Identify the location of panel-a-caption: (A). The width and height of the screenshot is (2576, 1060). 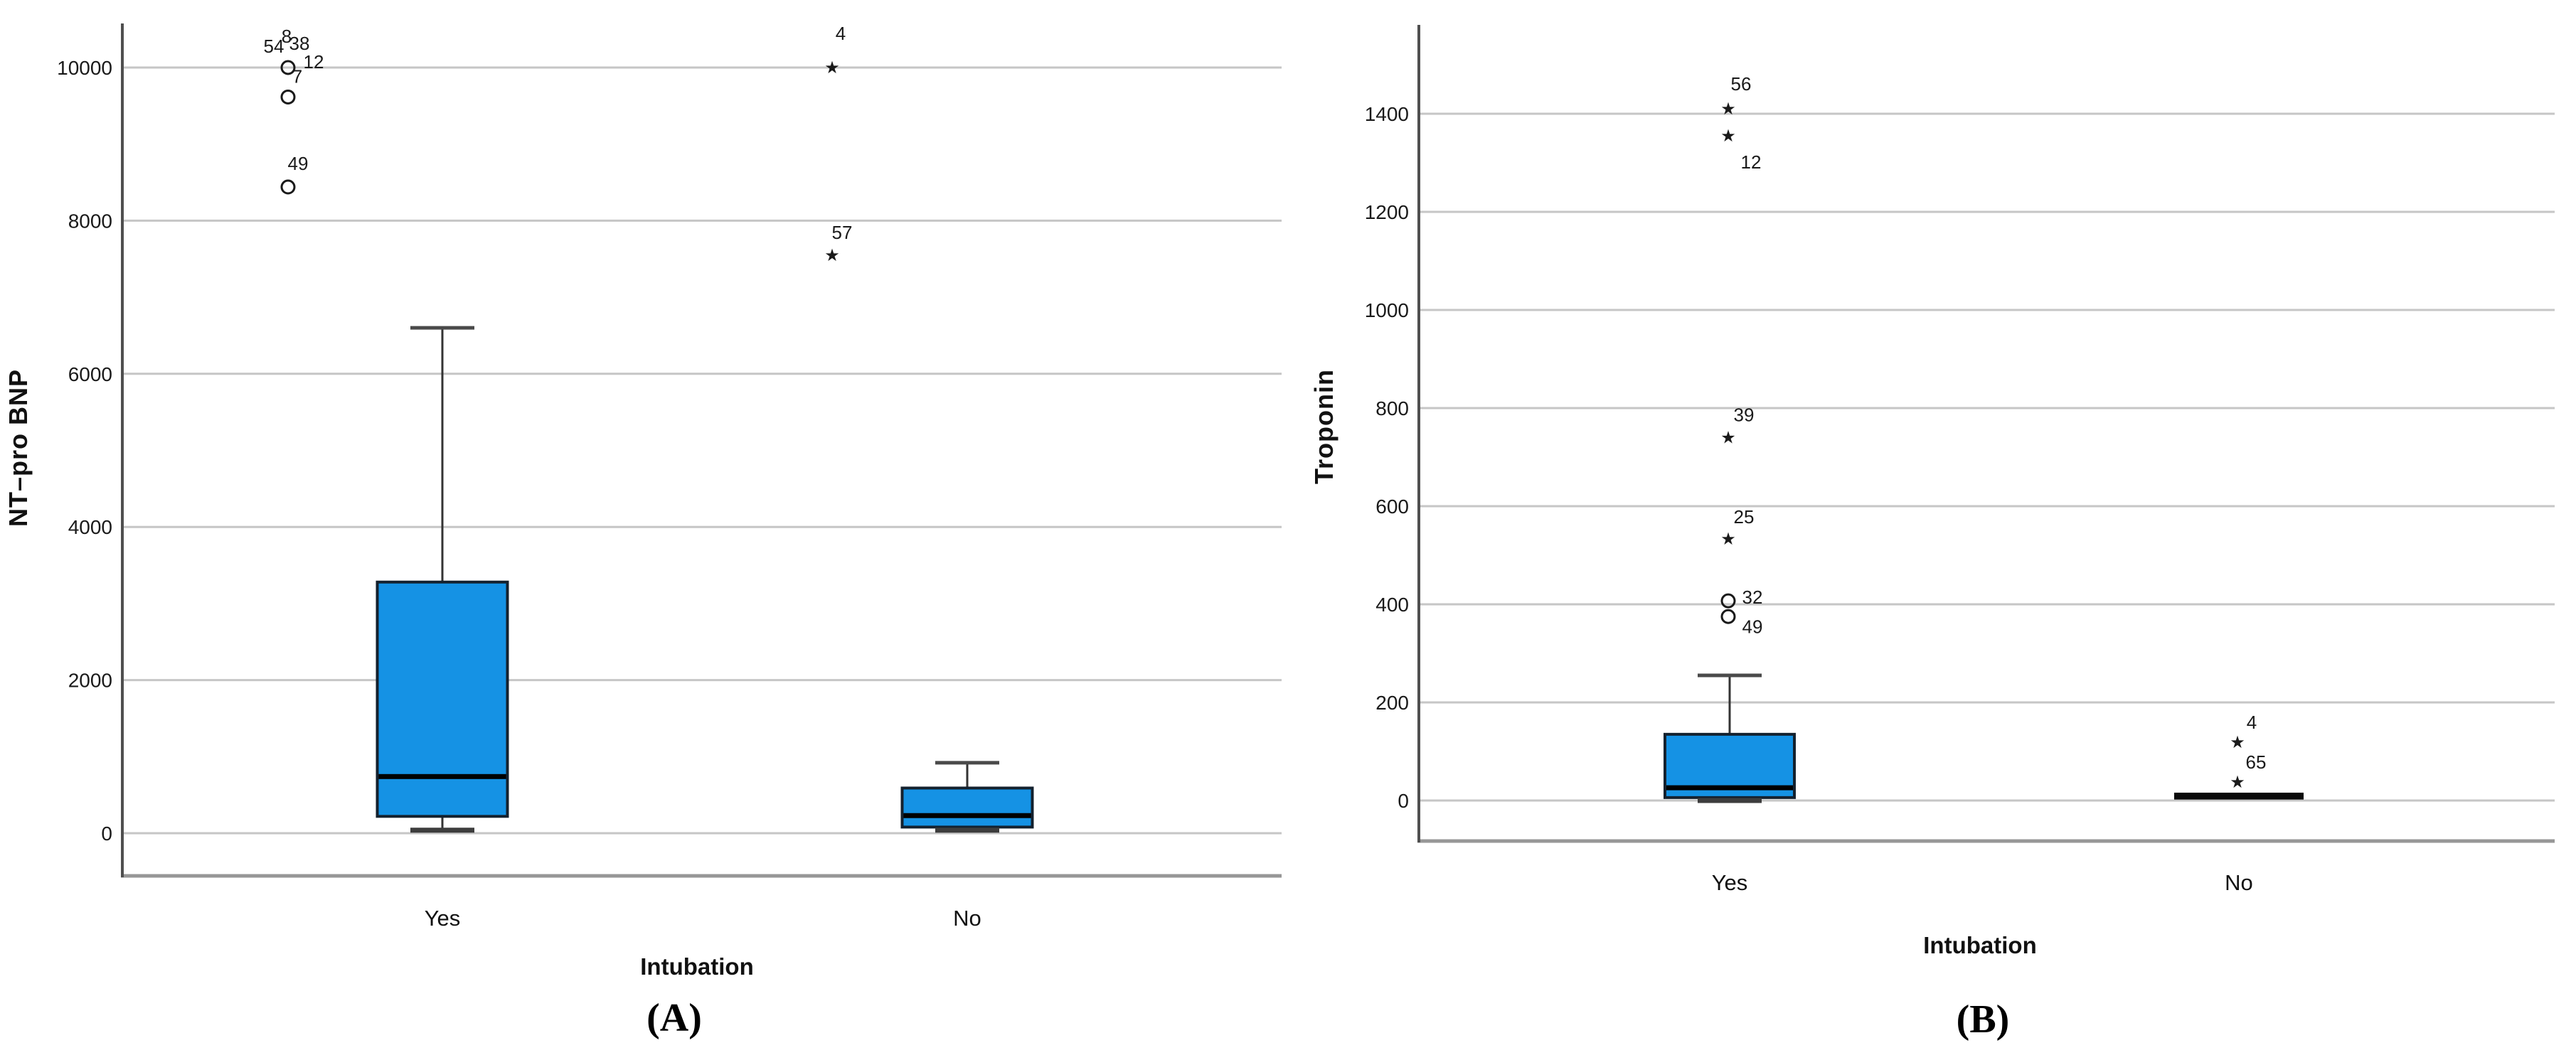
(674, 1018).